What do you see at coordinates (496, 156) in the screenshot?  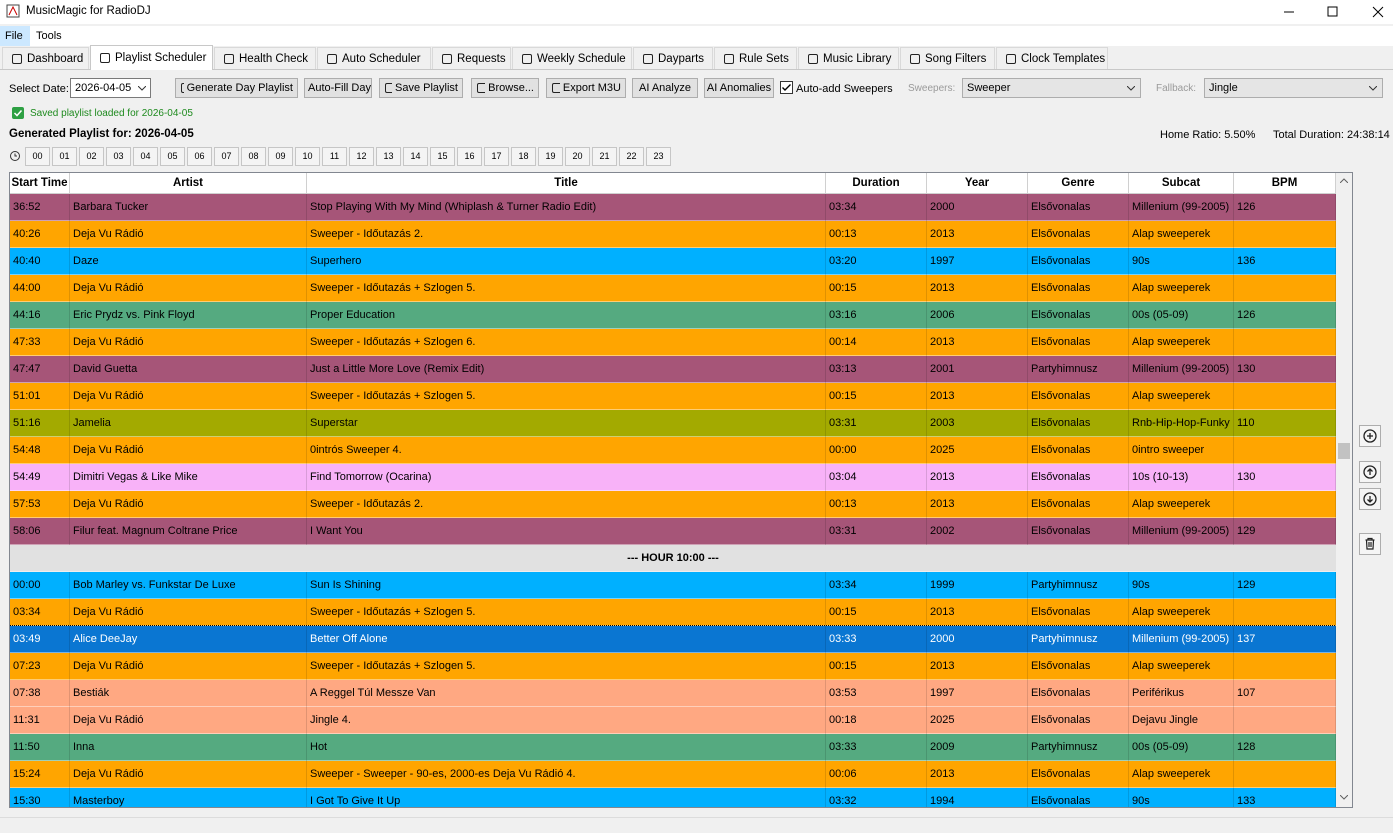 I see `hour-button: 17` at bounding box center [496, 156].